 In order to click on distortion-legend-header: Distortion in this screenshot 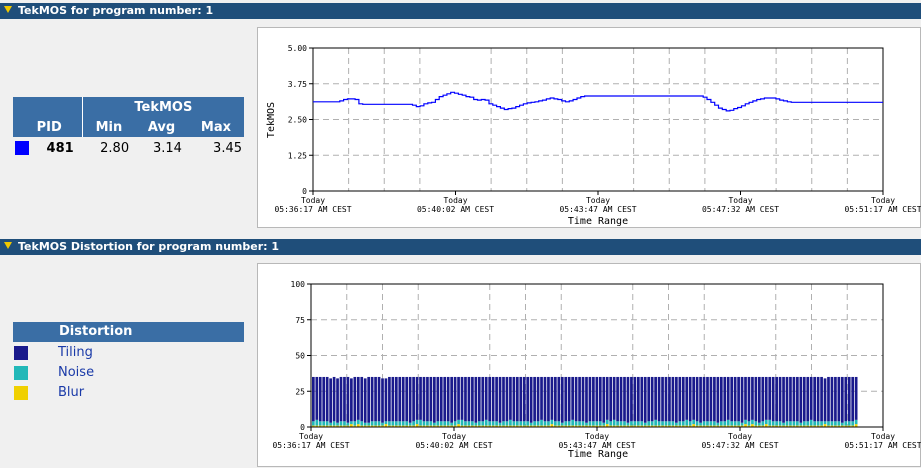, I will do `click(128, 332)`.